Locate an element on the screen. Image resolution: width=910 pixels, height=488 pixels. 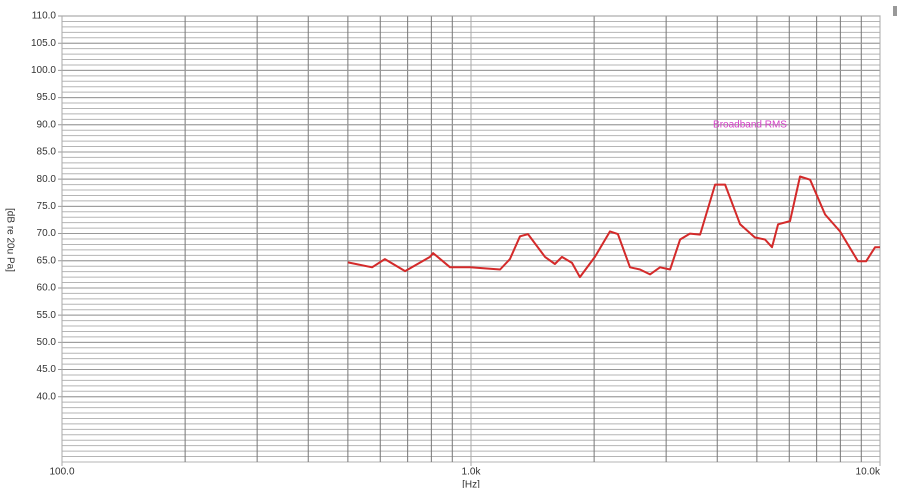
annotation: Broadband RMS is located at coordinates (750, 125).